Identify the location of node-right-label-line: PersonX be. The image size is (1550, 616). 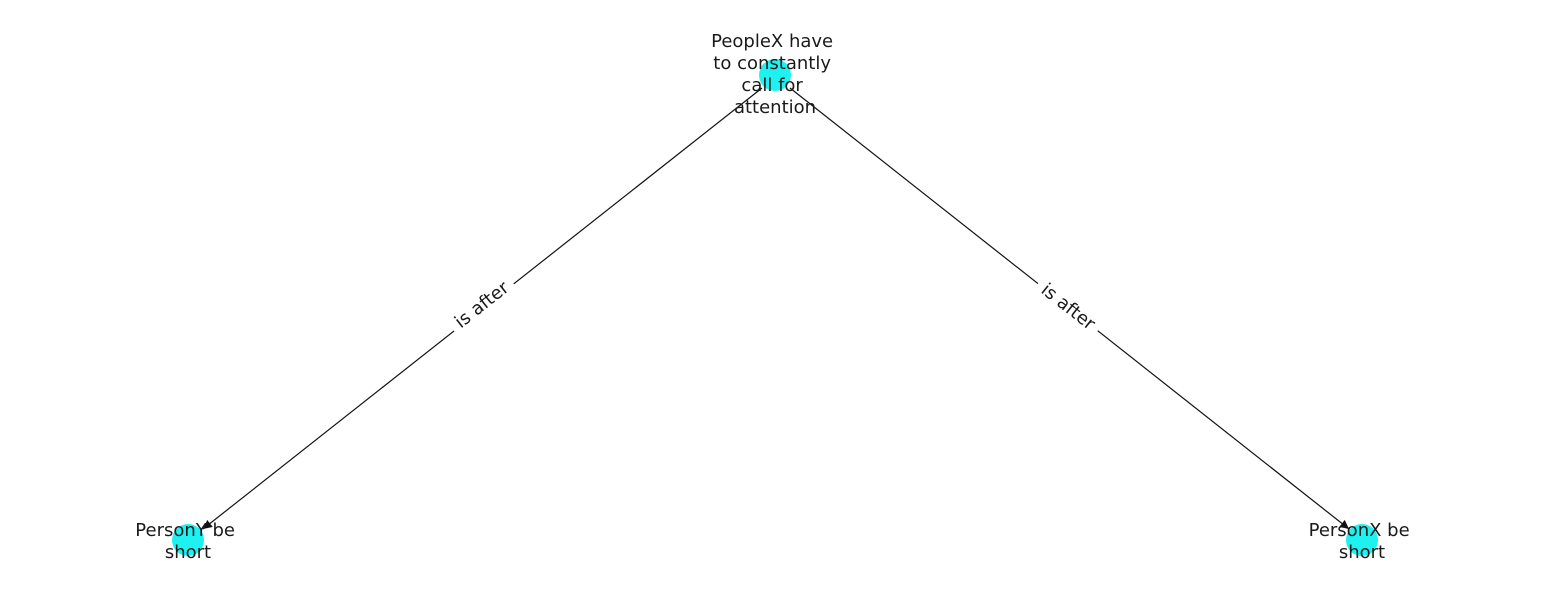
(1359, 530).